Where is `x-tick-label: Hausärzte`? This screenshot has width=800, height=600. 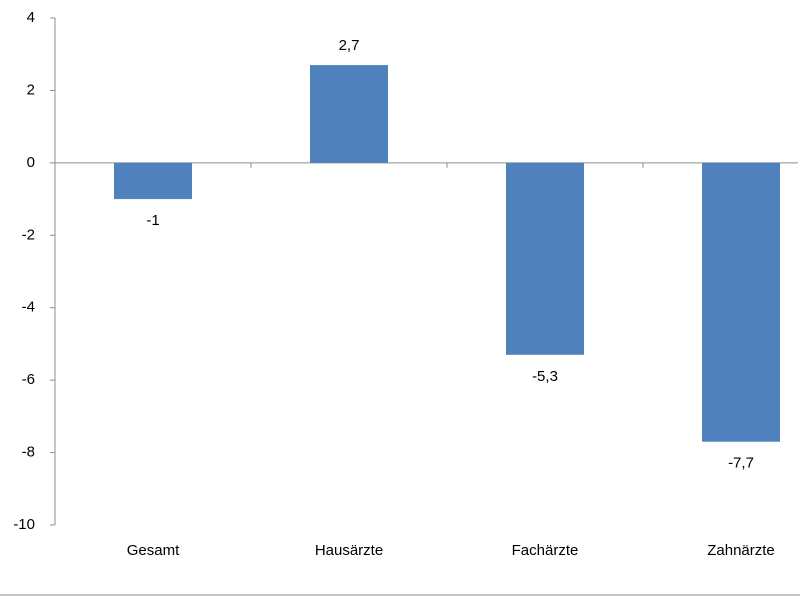 x-tick-label: Hausärzte is located at coordinates (349, 550).